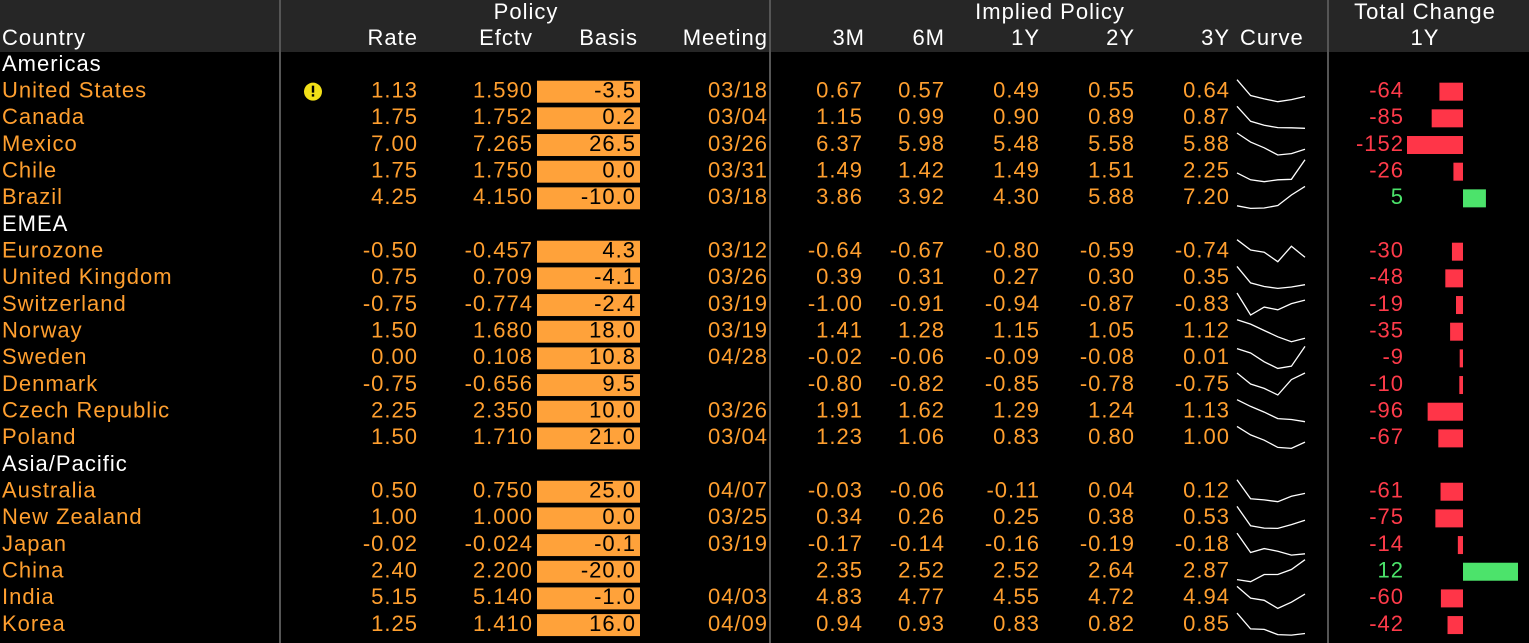  I want to click on total-change: -35, so click(1386, 330).